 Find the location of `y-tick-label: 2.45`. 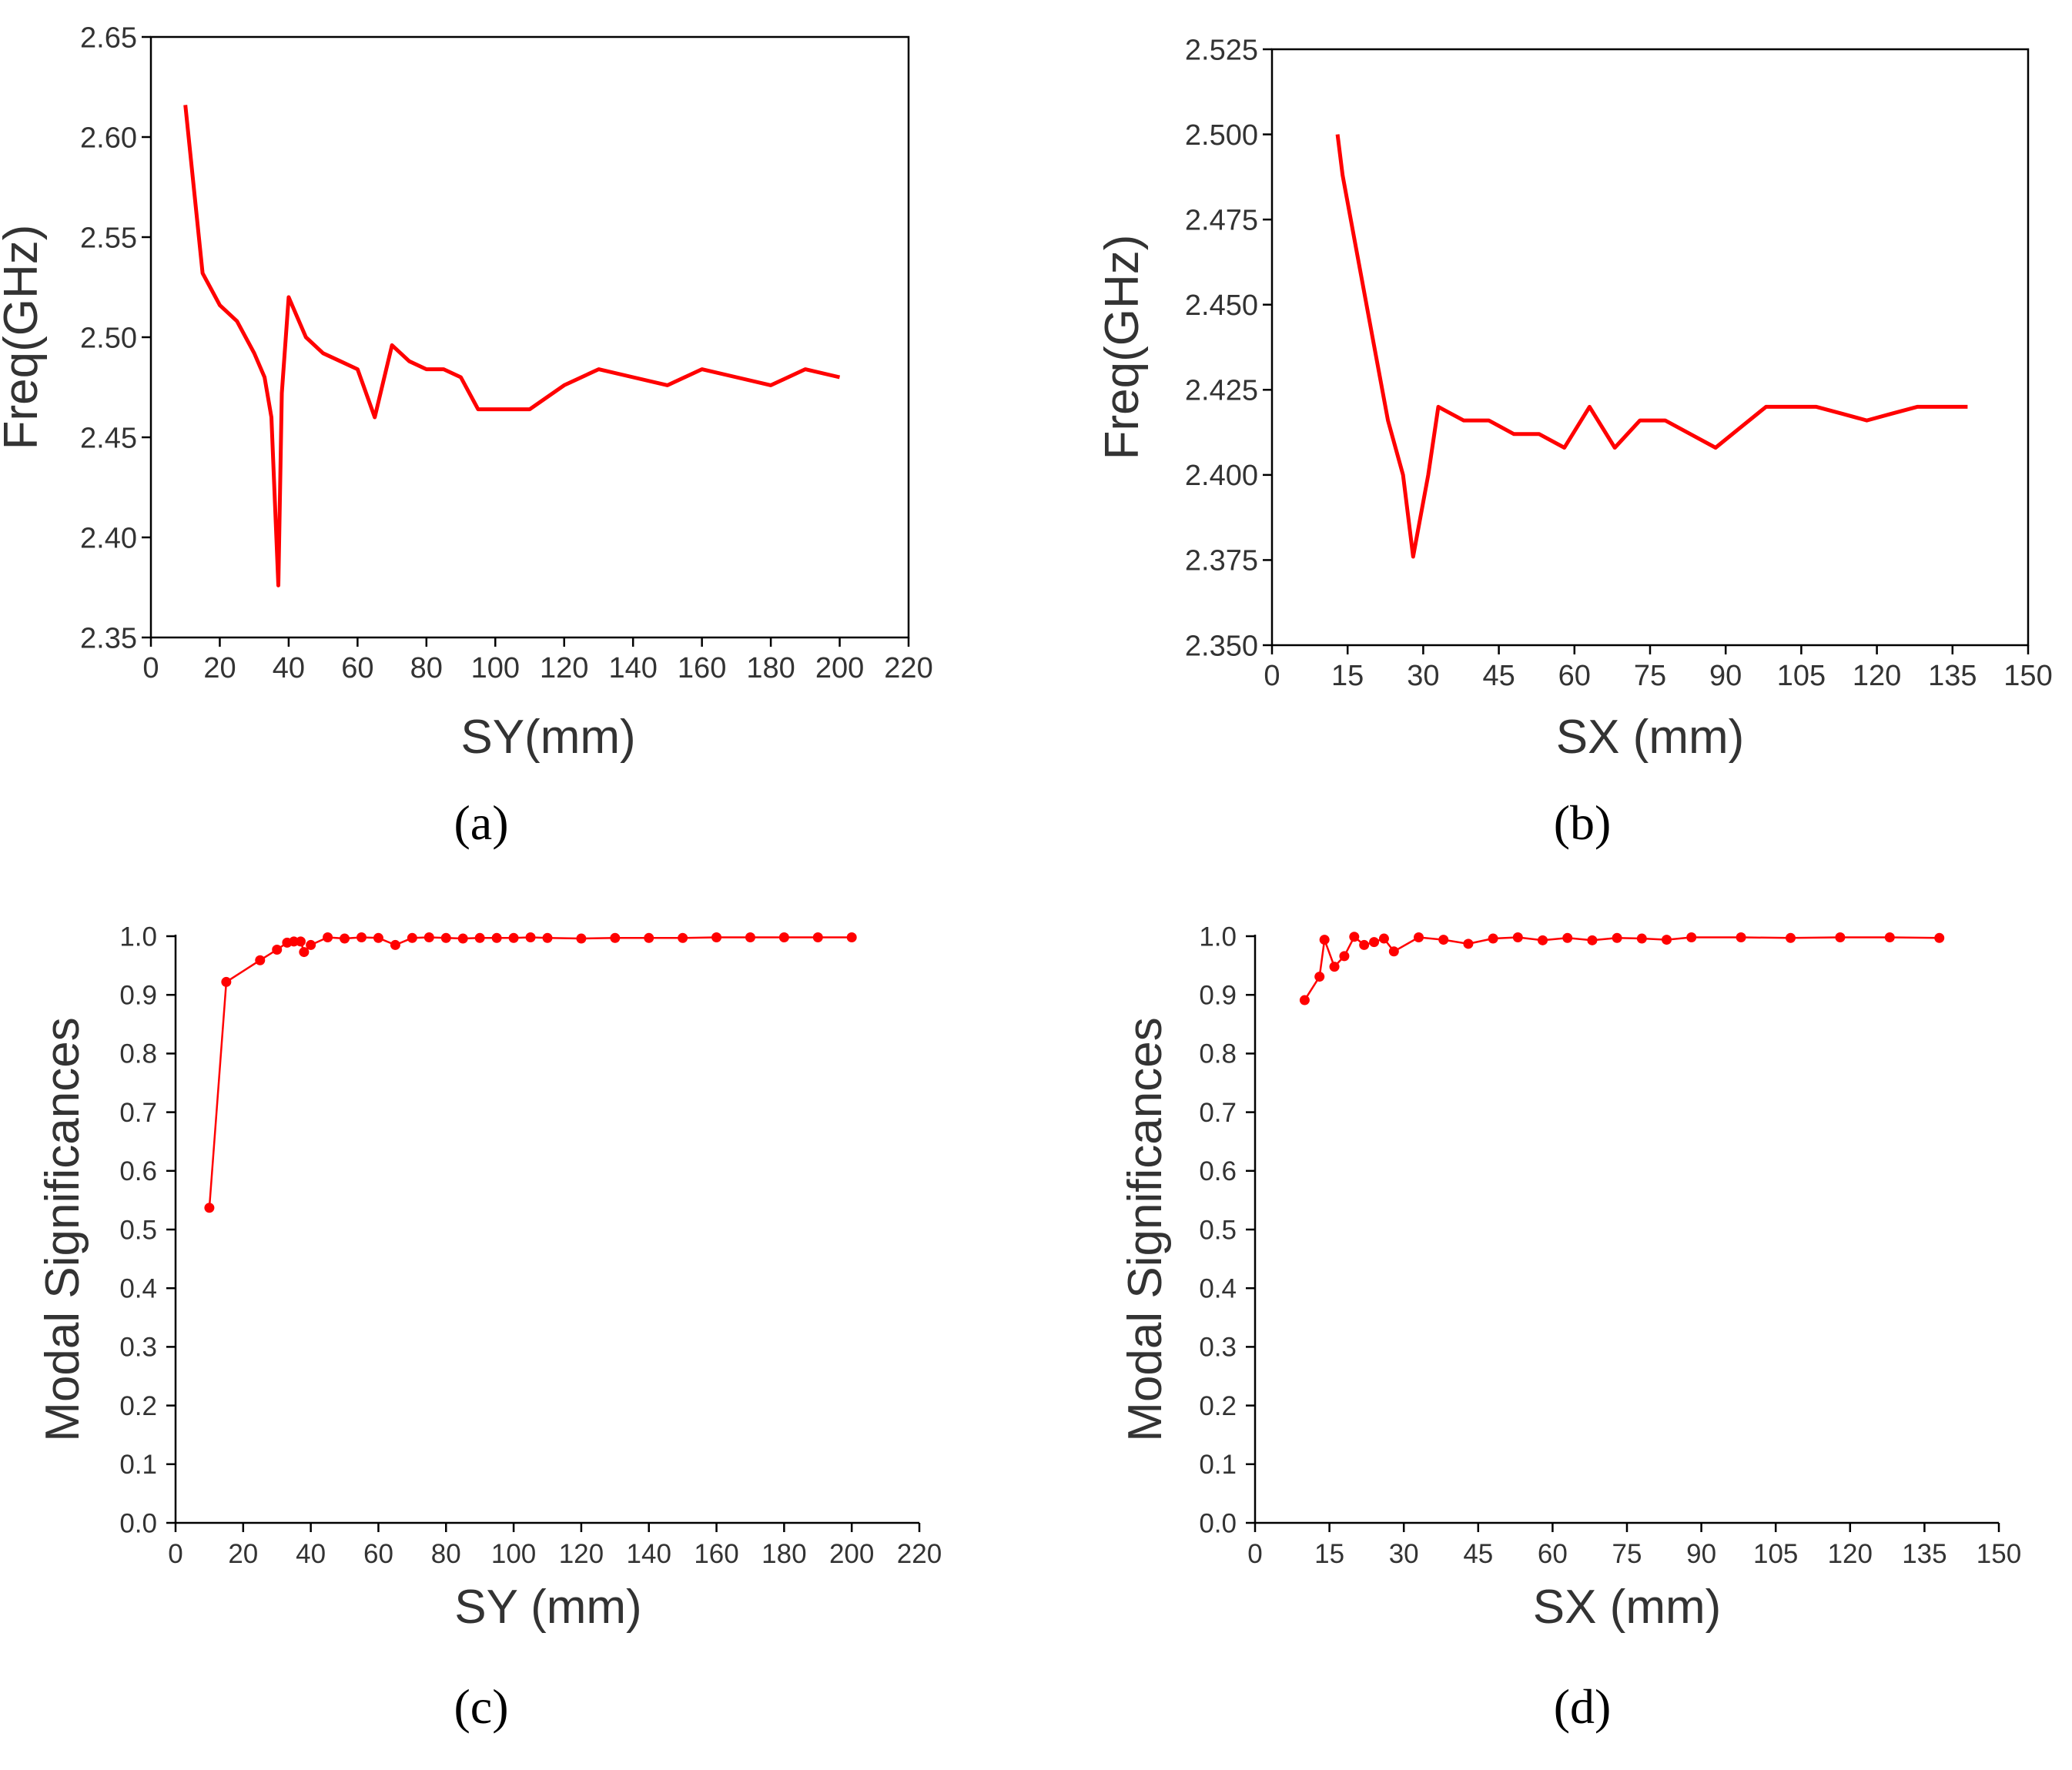

y-tick-label: 2.45 is located at coordinates (109, 438).